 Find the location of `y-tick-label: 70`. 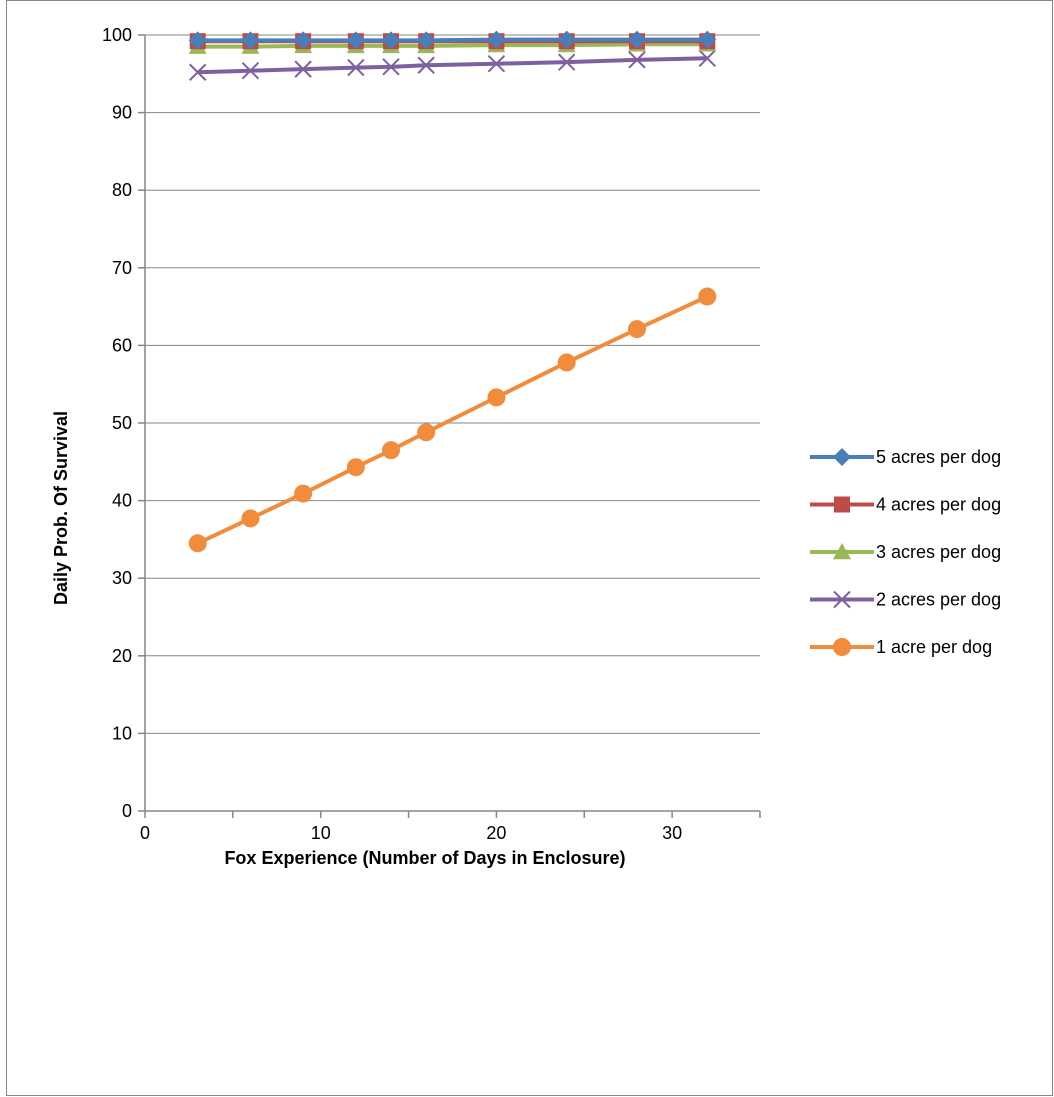

y-tick-label: 70 is located at coordinates (122, 268).